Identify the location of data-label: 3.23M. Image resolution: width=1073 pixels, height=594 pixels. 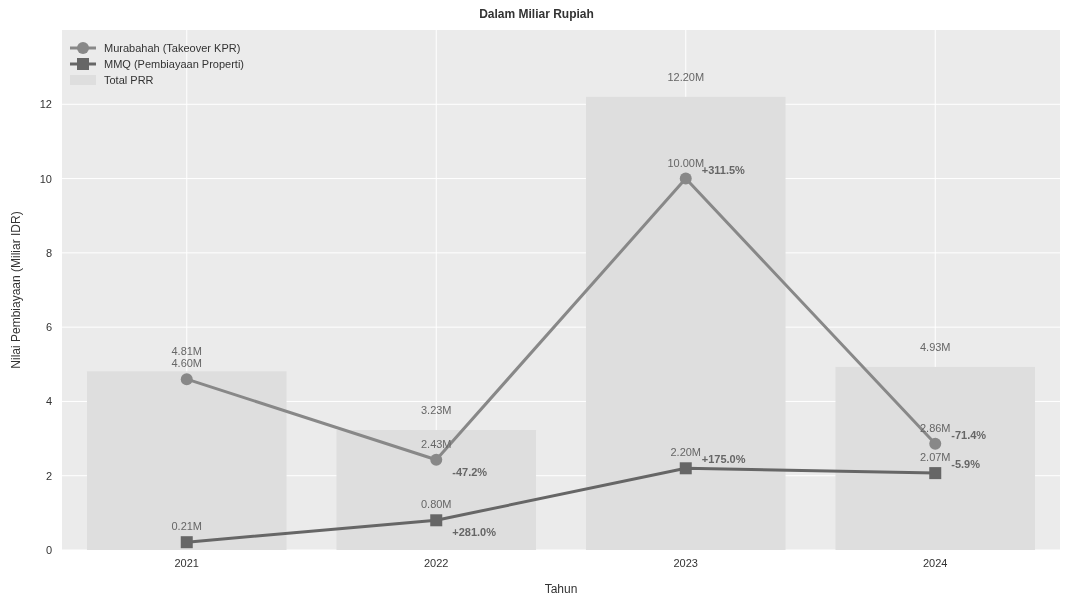
(436, 410).